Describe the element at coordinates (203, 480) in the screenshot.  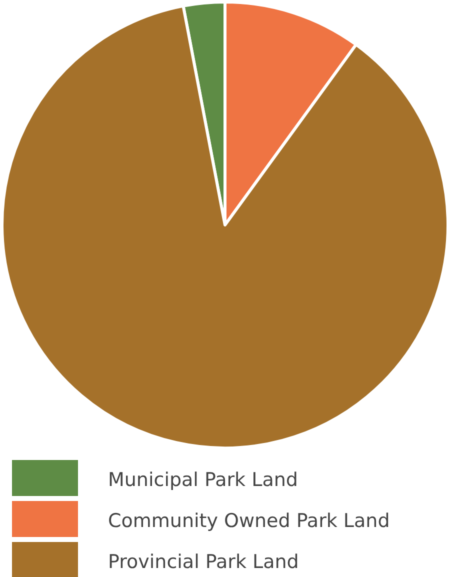
I see `legend-label: Municipal Park Land` at that location.